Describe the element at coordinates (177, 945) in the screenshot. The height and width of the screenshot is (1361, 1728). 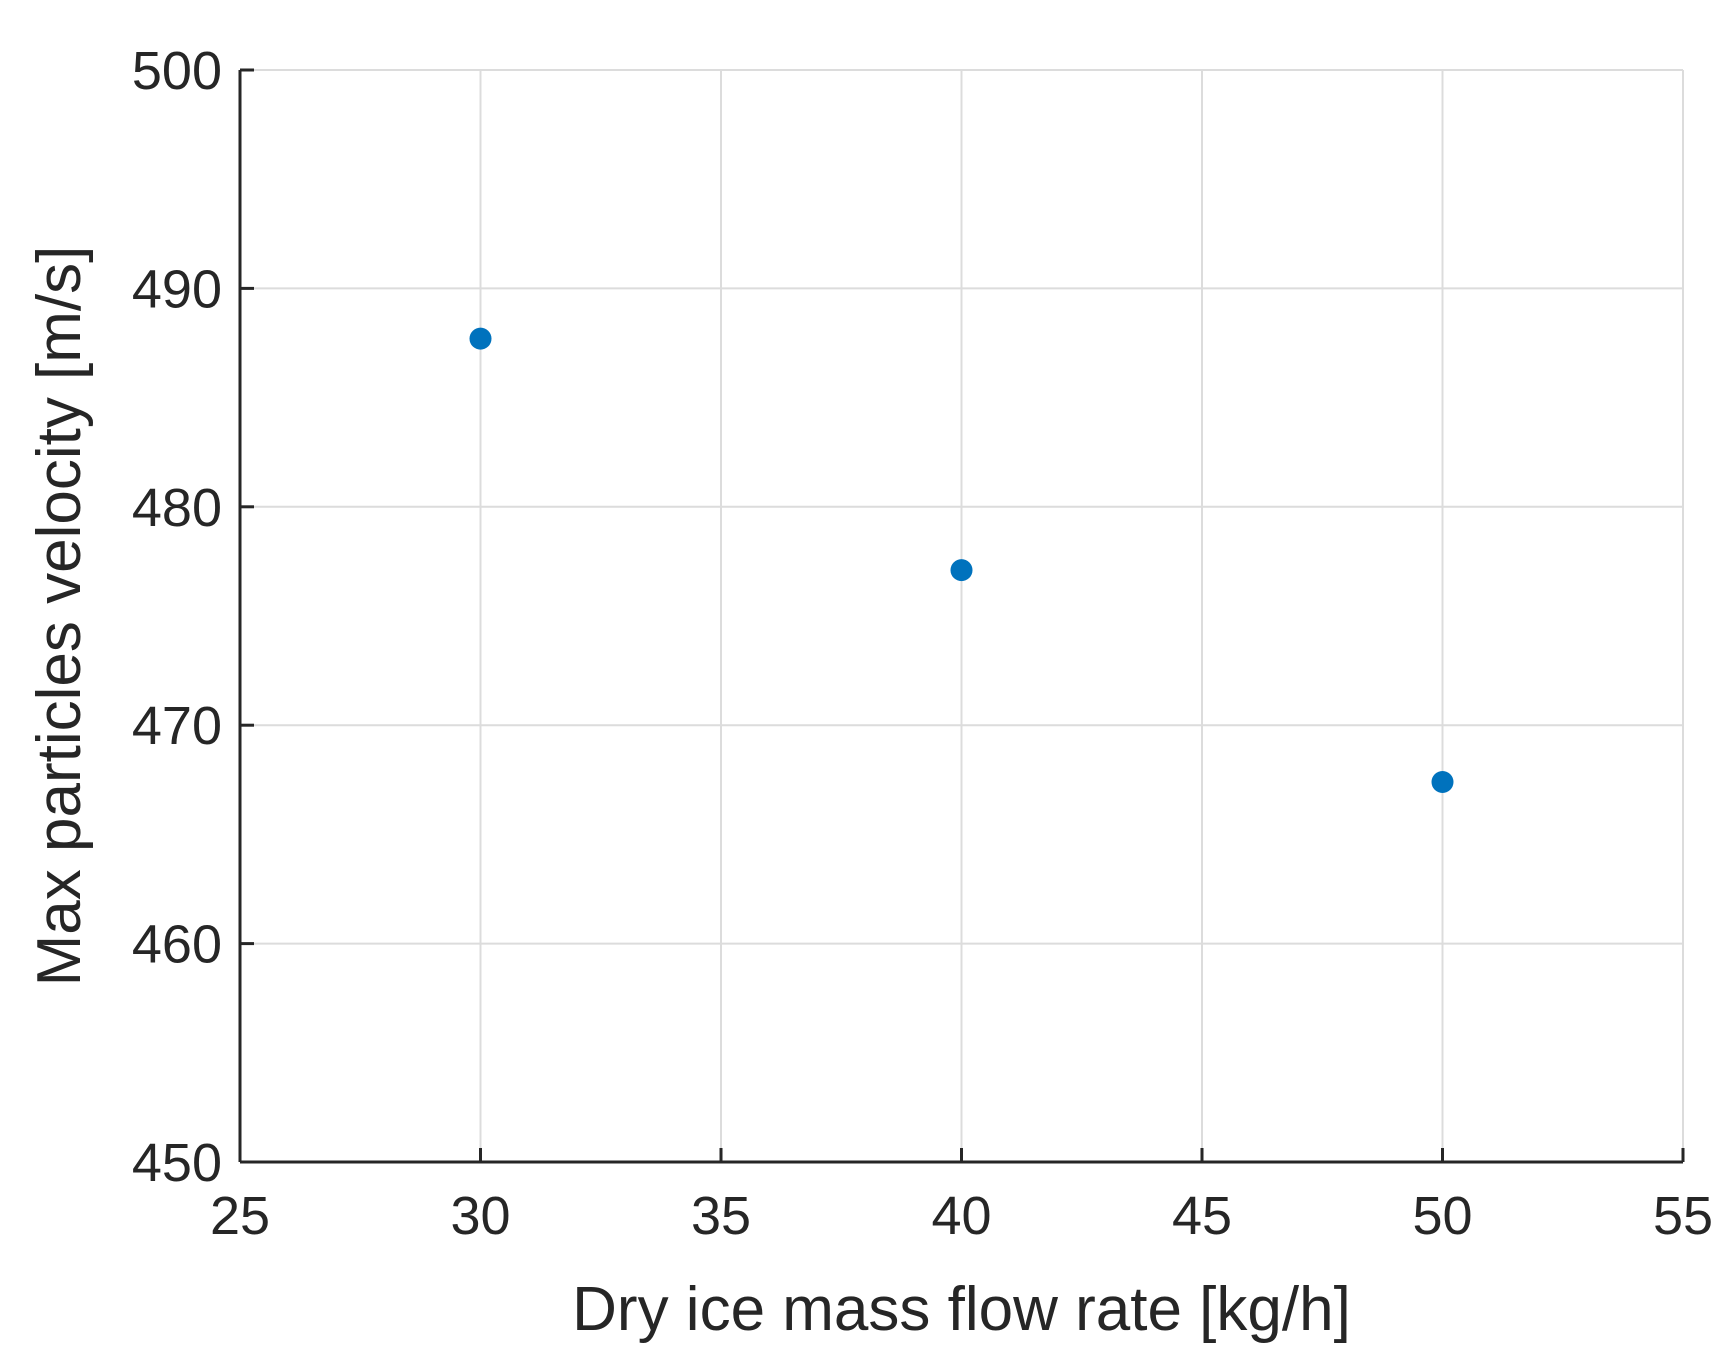
I see `y-tick-label: 460` at that location.